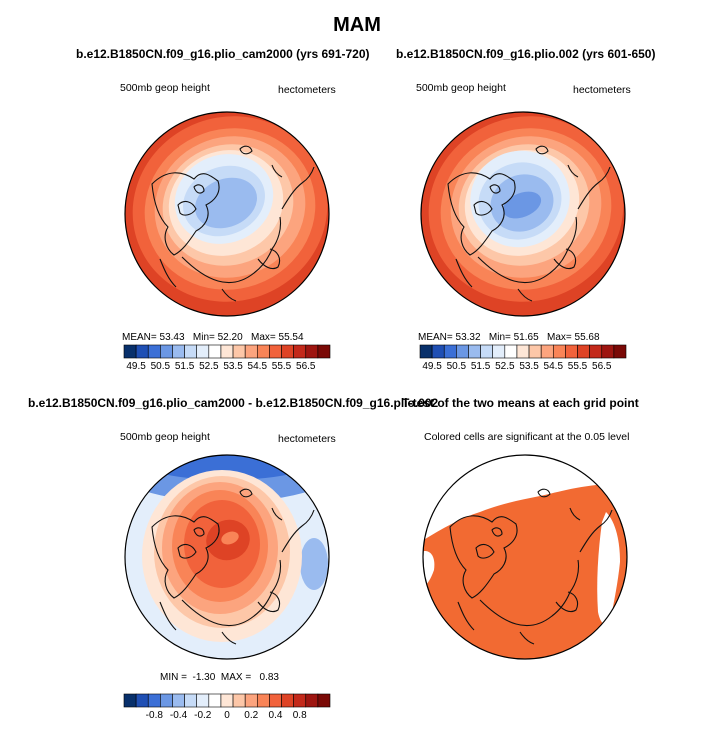 This screenshot has height=752, width=714. I want to click on panel2-field-label: 500mb geop height, so click(461, 88).